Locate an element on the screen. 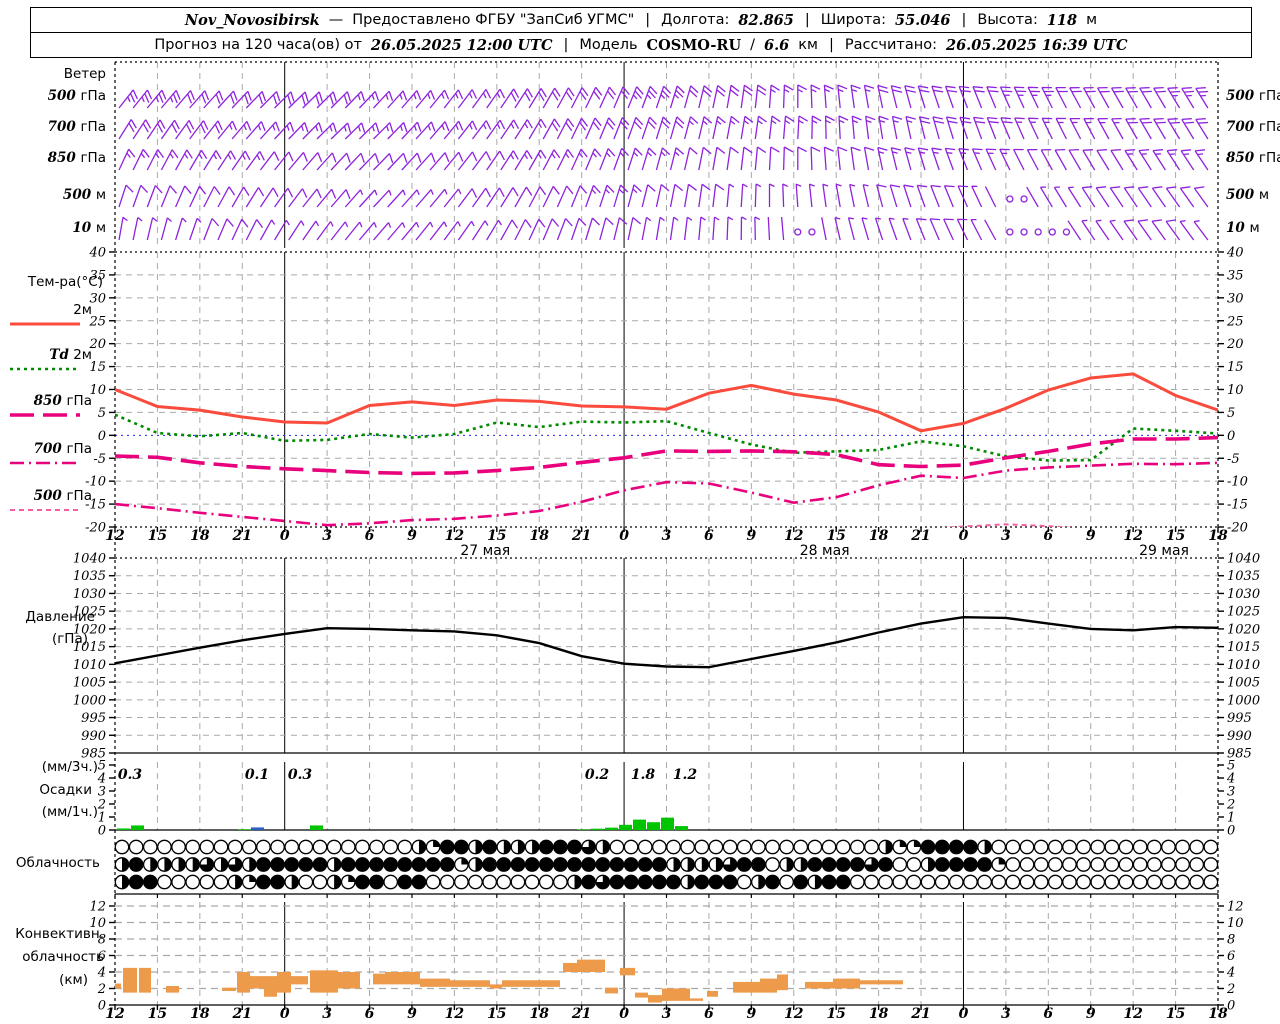 The height and width of the screenshot is (1024, 1280). wind-level-label: 850 гПа is located at coordinates (1253, 158).